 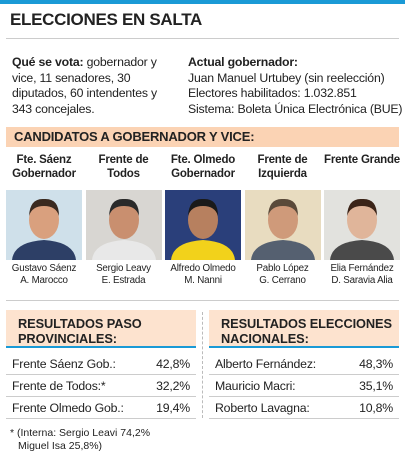 What do you see at coordinates (80, 433) in the screenshot?
I see `footnote-line: * (Interna: Sergio Leavi 74,2%` at bounding box center [80, 433].